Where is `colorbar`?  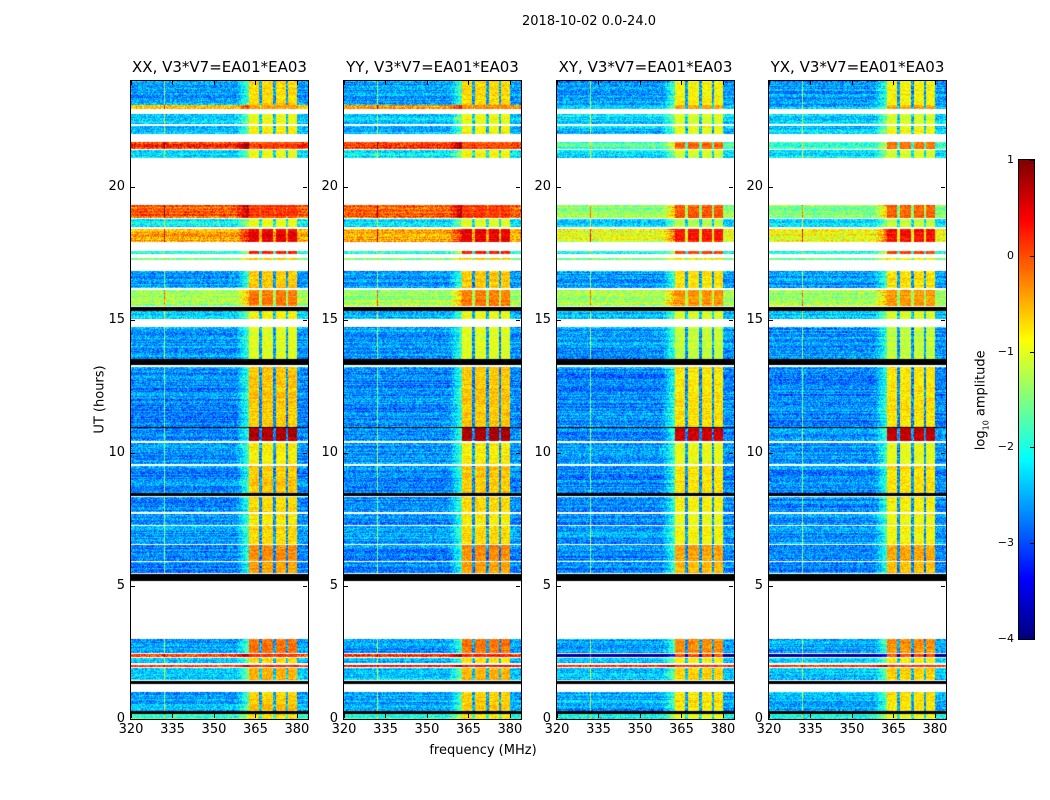 colorbar is located at coordinates (1026, 399).